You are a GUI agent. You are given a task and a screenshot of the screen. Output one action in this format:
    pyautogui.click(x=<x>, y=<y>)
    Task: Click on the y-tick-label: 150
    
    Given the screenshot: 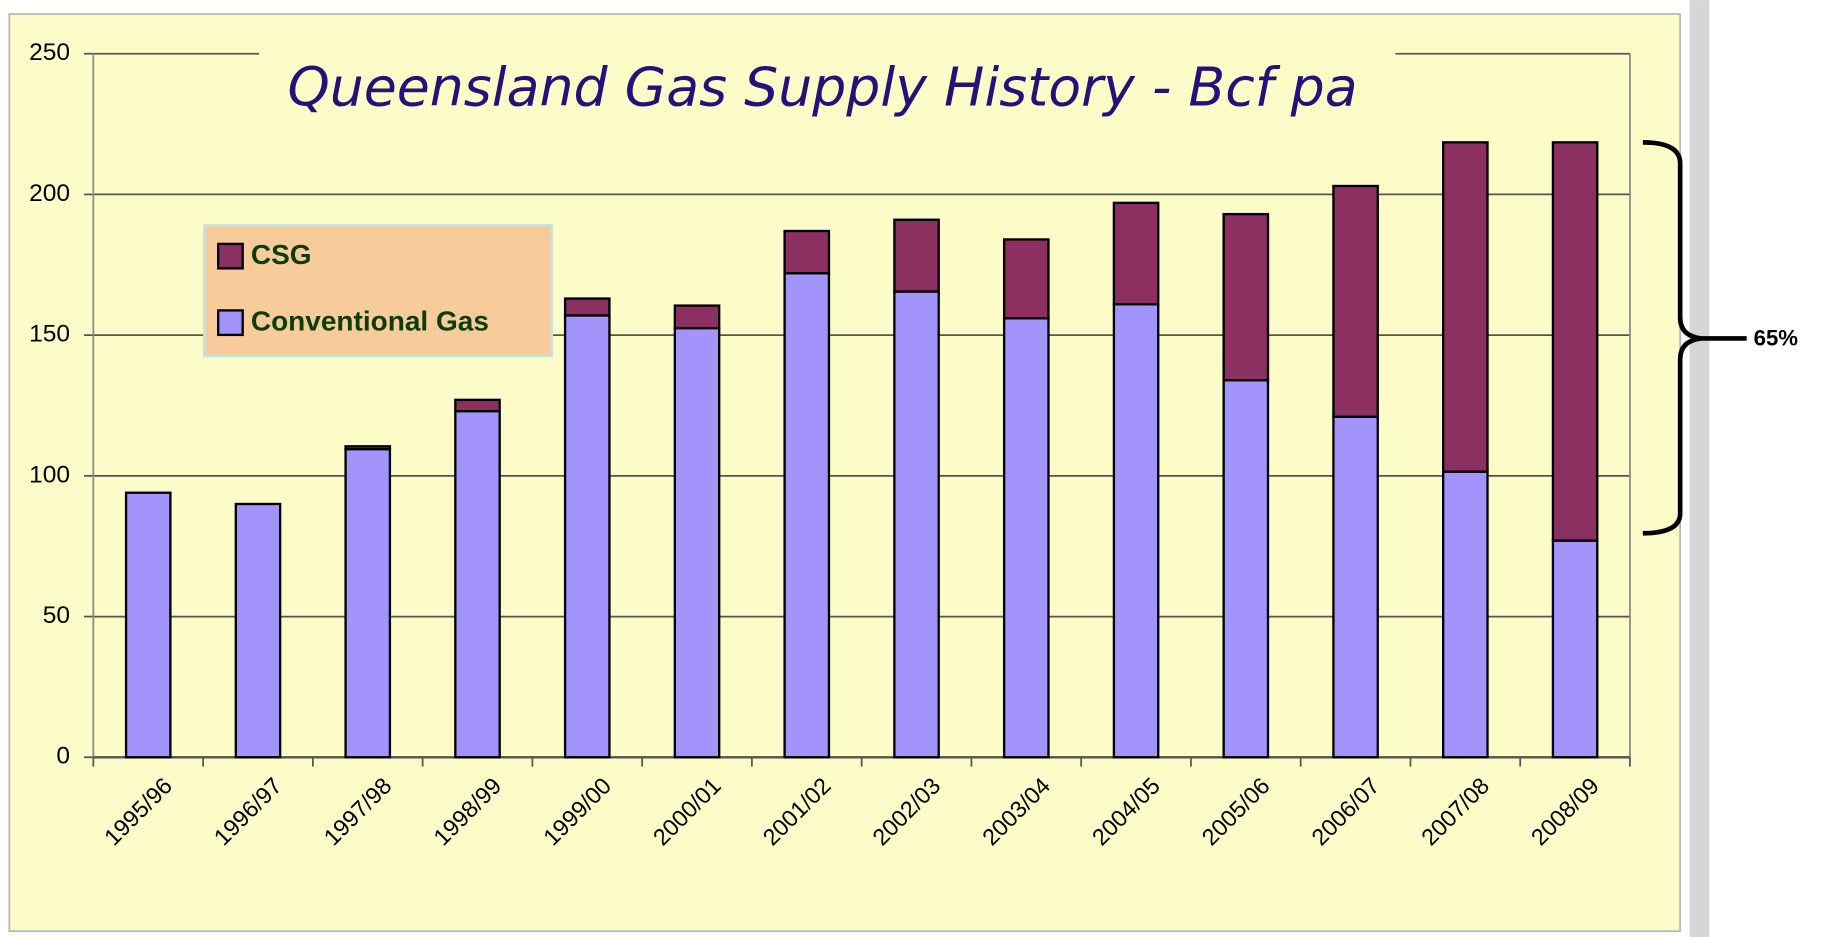 What is the action you would take?
    pyautogui.click(x=49, y=334)
    